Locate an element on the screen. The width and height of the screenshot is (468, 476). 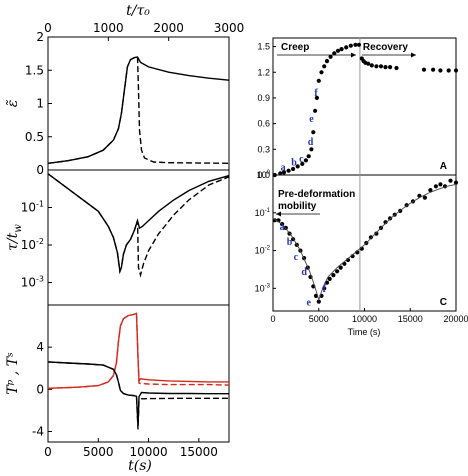
x-axis-label: Time (s) is located at coordinates (364, 332).